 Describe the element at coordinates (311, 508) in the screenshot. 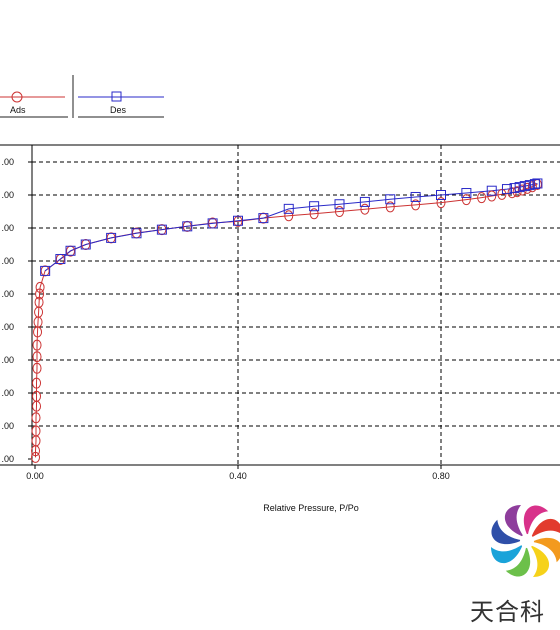

I see `x-axis-label: Relative Pressure, P/Po` at that location.